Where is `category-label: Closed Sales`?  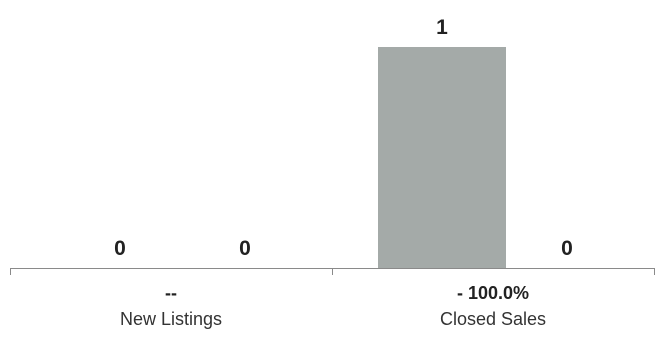 category-label: Closed Sales is located at coordinates (493, 319).